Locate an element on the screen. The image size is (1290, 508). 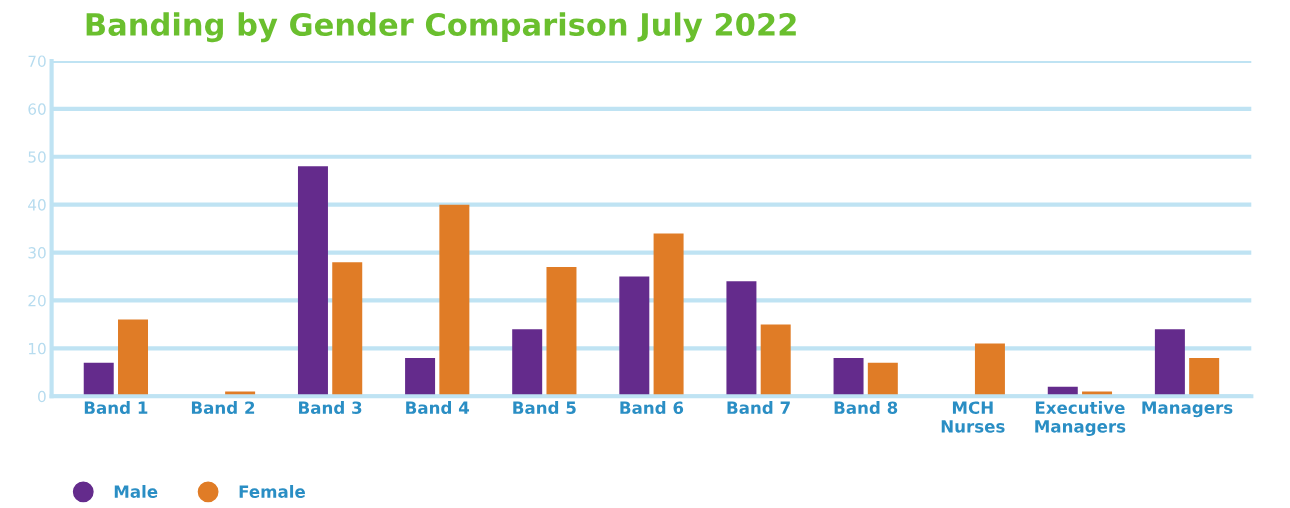
y-tick-label: 20 is located at coordinates (37, 300).